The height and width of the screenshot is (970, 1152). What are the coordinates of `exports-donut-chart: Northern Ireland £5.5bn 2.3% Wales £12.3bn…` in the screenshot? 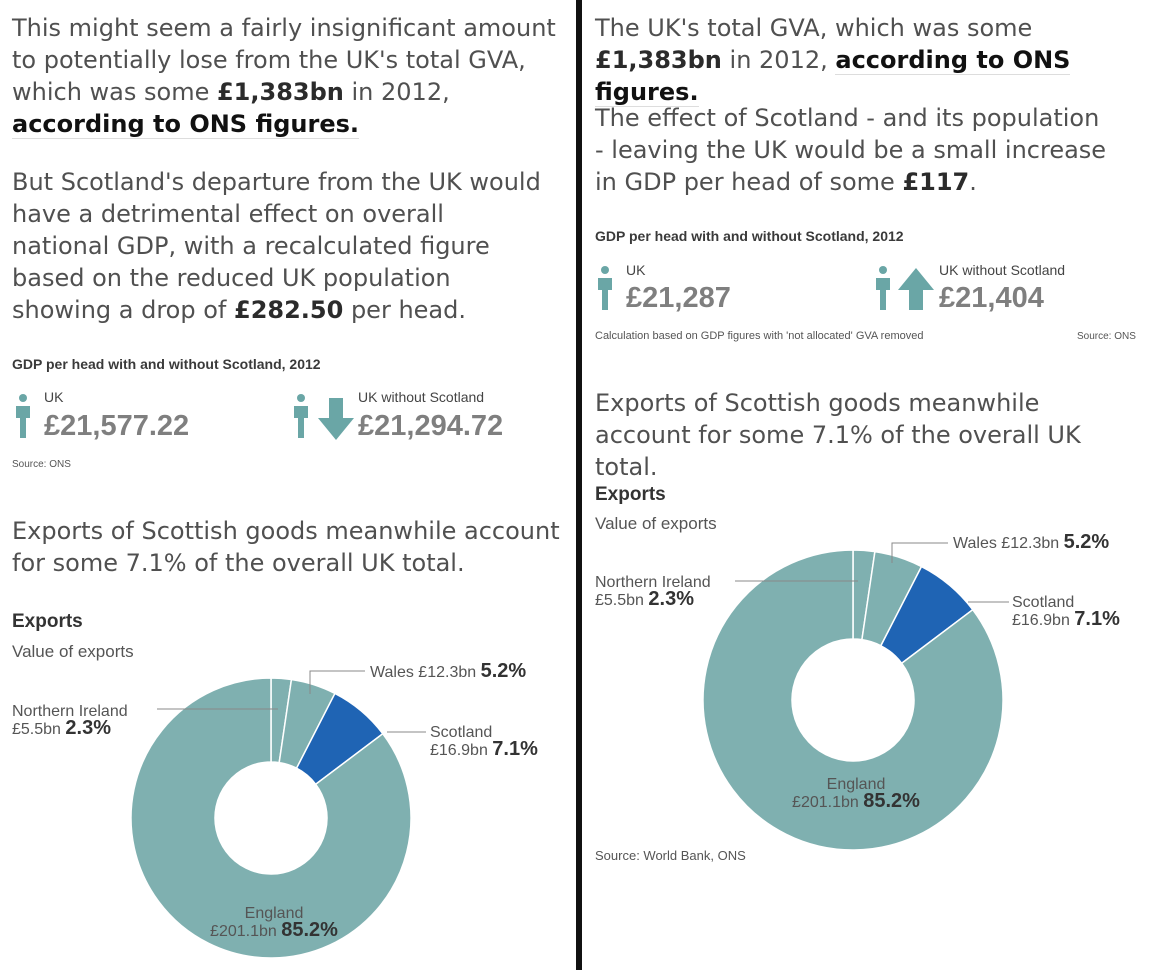 It's located at (275, 809).